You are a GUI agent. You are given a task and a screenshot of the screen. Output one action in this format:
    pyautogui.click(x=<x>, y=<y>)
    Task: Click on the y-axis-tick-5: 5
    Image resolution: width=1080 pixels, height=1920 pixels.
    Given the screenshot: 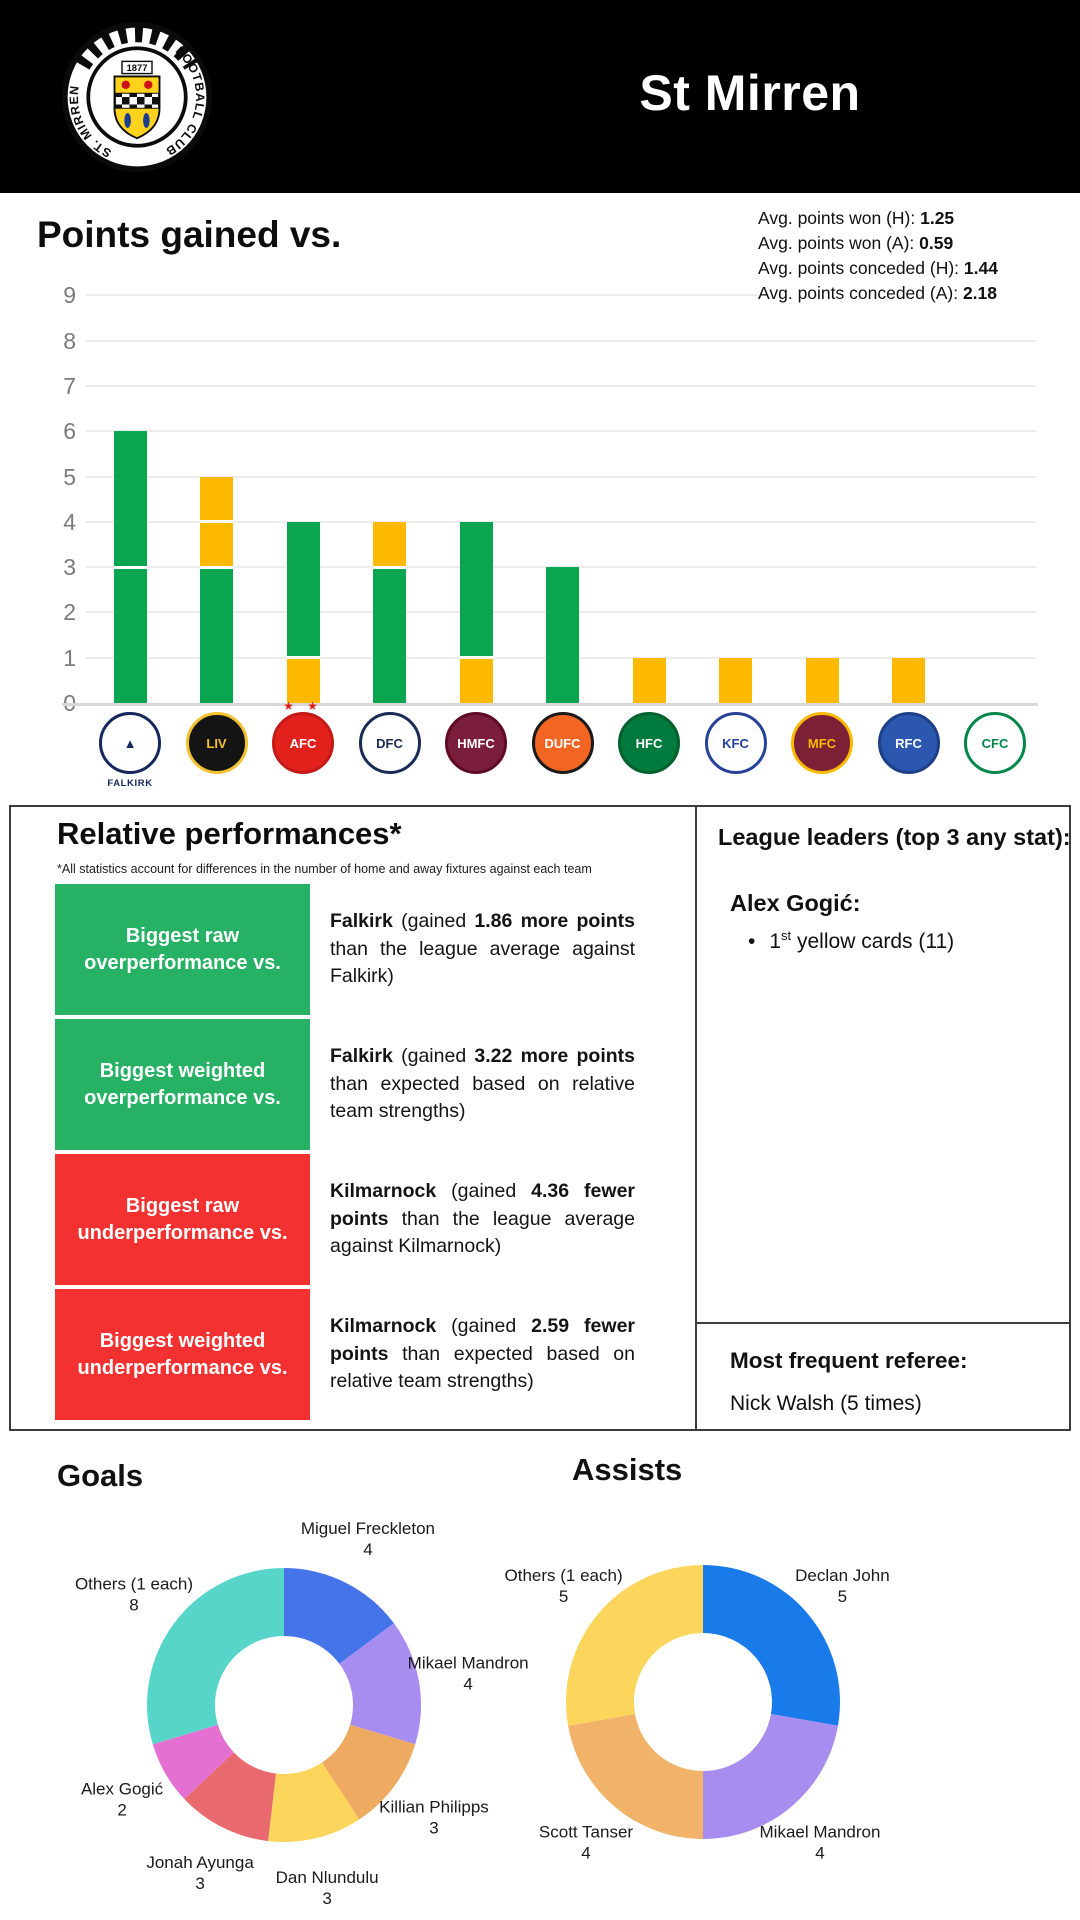 What is the action you would take?
    pyautogui.click(x=69, y=476)
    